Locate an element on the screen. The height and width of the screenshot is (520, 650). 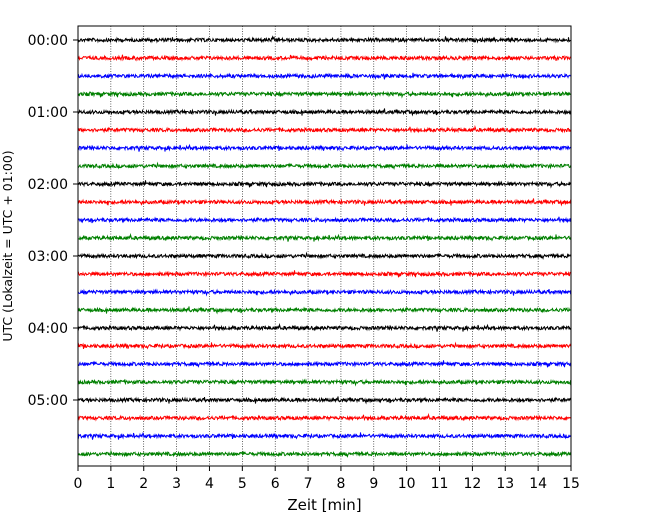
y-axis-label: UTC (Lokalzeit = UTC + 01:00) is located at coordinates (7, 245).